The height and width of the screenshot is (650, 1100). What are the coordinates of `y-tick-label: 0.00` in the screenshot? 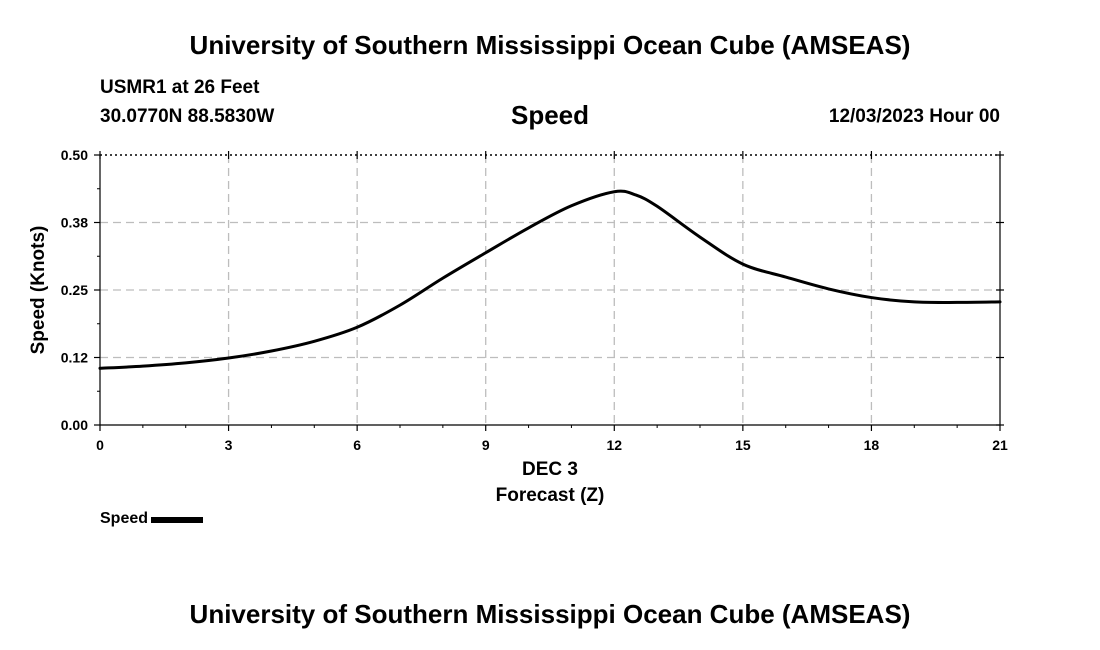 It's located at (74, 425).